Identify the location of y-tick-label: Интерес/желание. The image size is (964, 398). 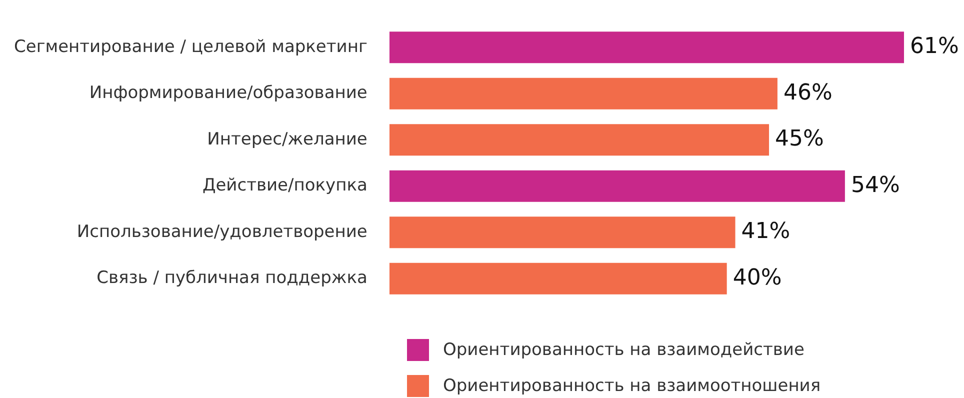
(287, 139).